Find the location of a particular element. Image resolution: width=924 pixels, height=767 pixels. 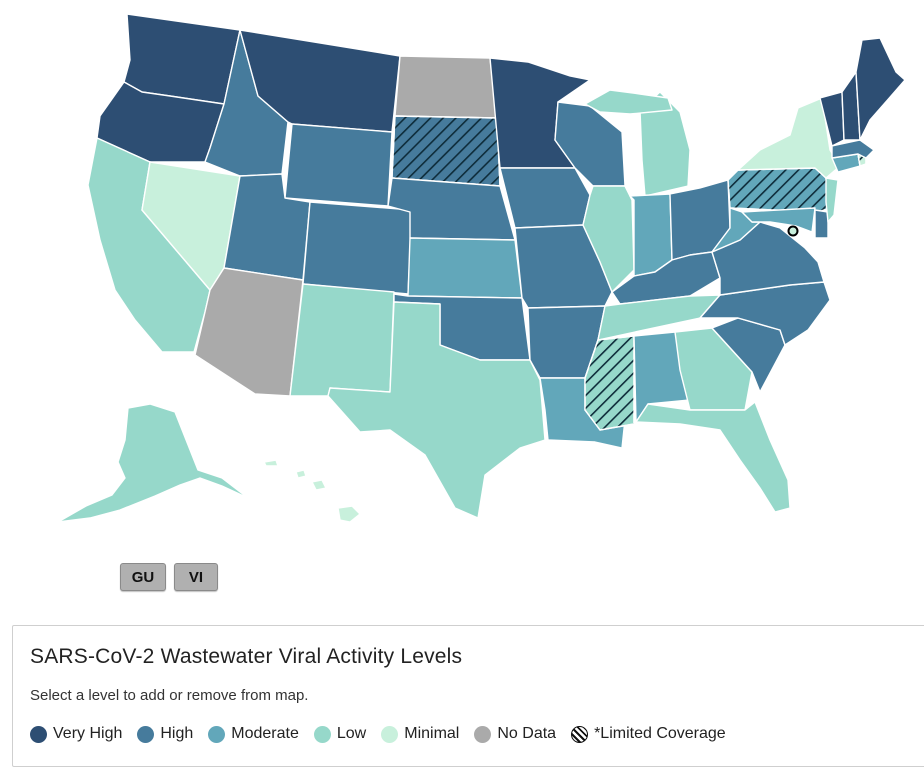

legend-item-high: High is located at coordinates (165, 734).